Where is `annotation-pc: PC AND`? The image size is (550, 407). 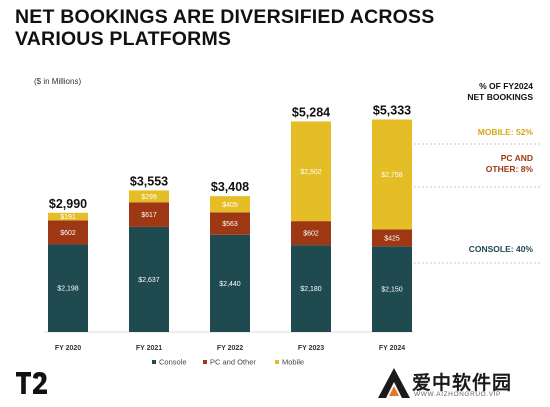
annotation-pc: PC AND is located at coordinates (517, 158).